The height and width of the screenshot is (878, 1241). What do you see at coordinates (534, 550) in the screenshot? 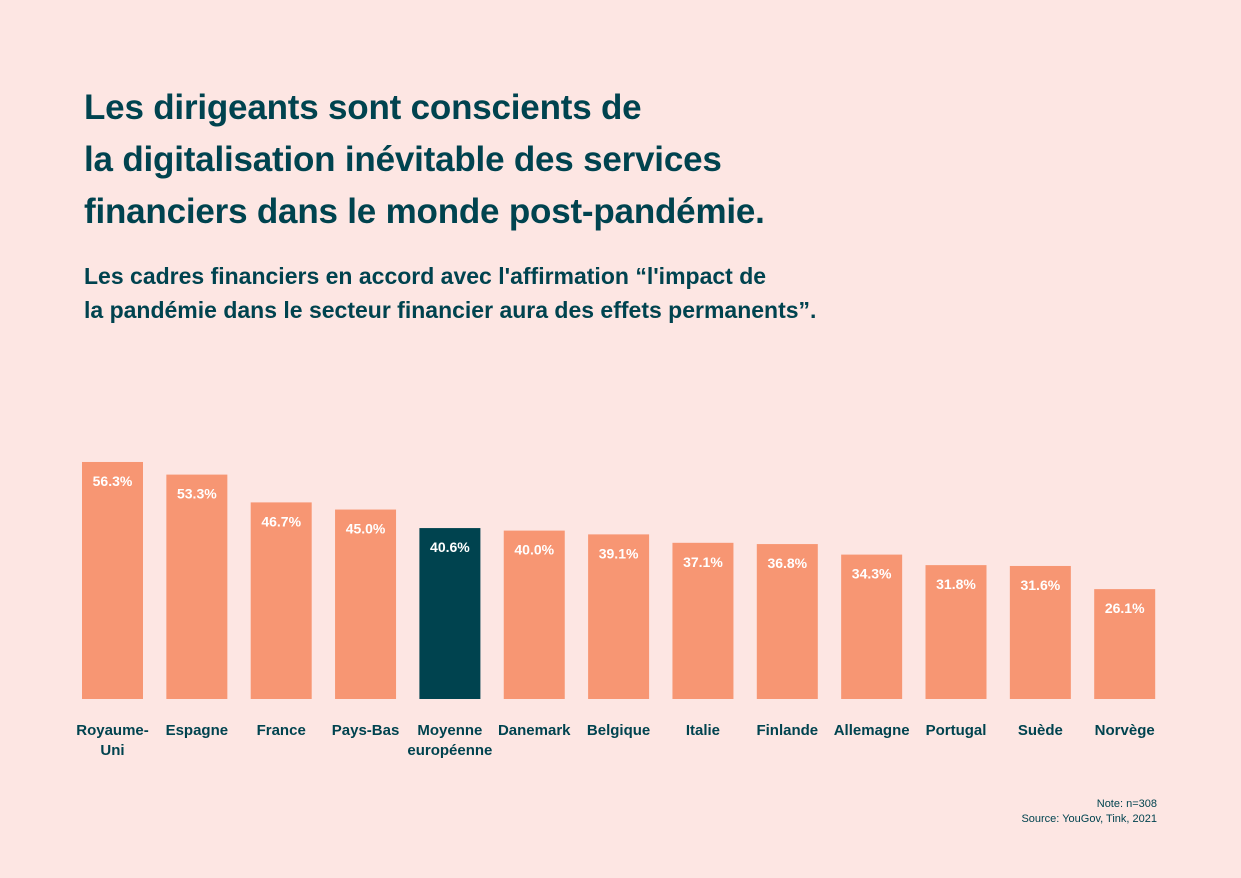
I see `data-label: 40.0%` at bounding box center [534, 550].